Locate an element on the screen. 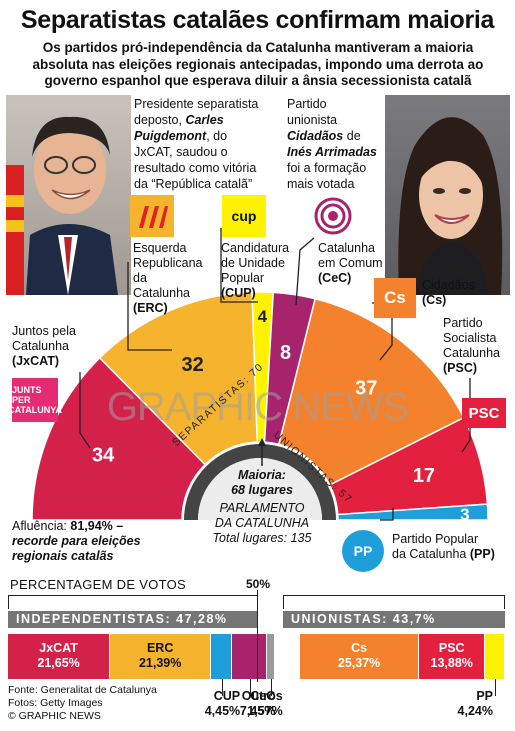  vote-bar-jxcat: JxCAT 21,65% is located at coordinates (59, 656).